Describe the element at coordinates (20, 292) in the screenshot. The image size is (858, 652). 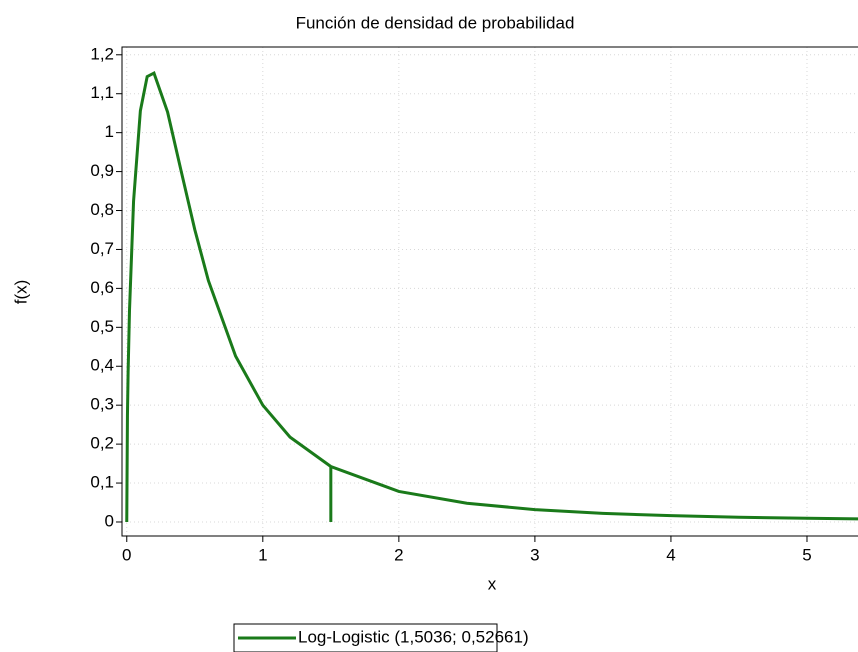
I see `y-axis-label: f(x)` at that location.